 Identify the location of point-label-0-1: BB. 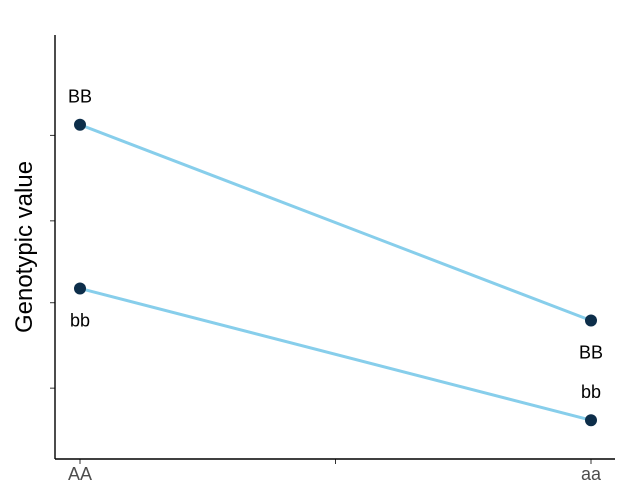
(591, 353).